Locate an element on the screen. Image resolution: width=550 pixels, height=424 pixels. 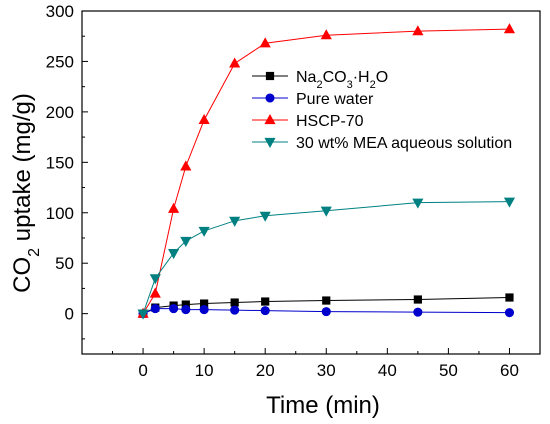
legend-item-2: HSCP-70 is located at coordinates (308, 121).